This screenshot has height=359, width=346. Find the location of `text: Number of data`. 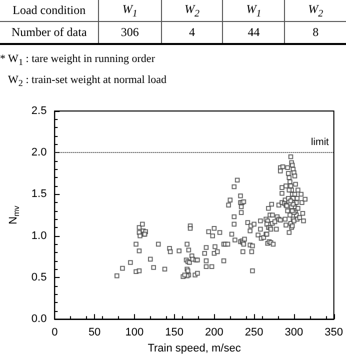

text: Number of data is located at coordinates (49, 32).